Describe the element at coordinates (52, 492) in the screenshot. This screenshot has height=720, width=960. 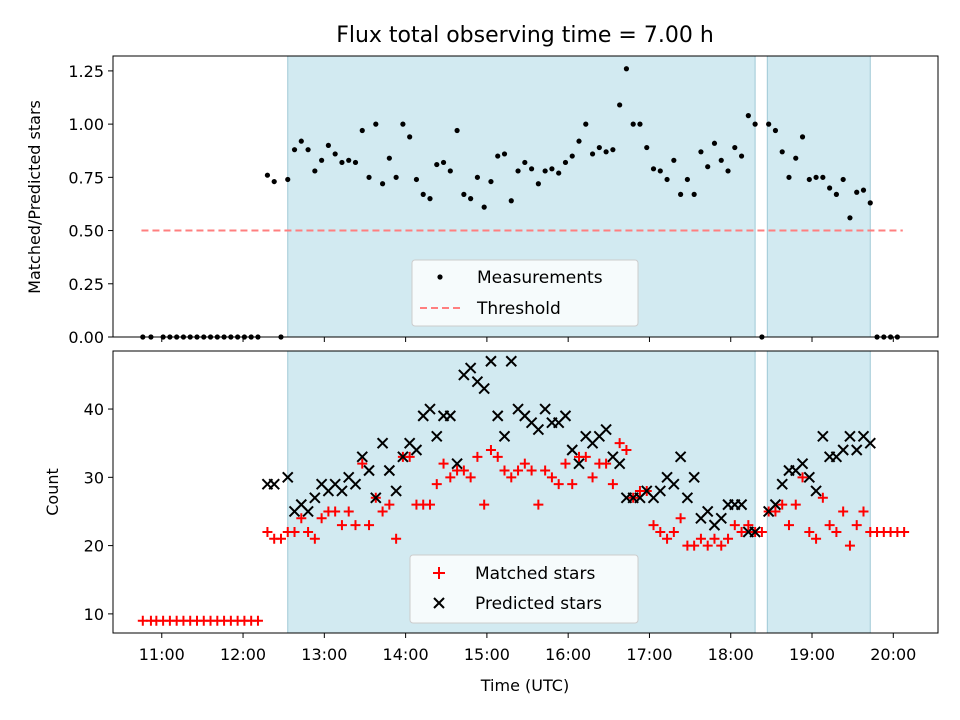
I see `count-ylabel: Count` at that location.